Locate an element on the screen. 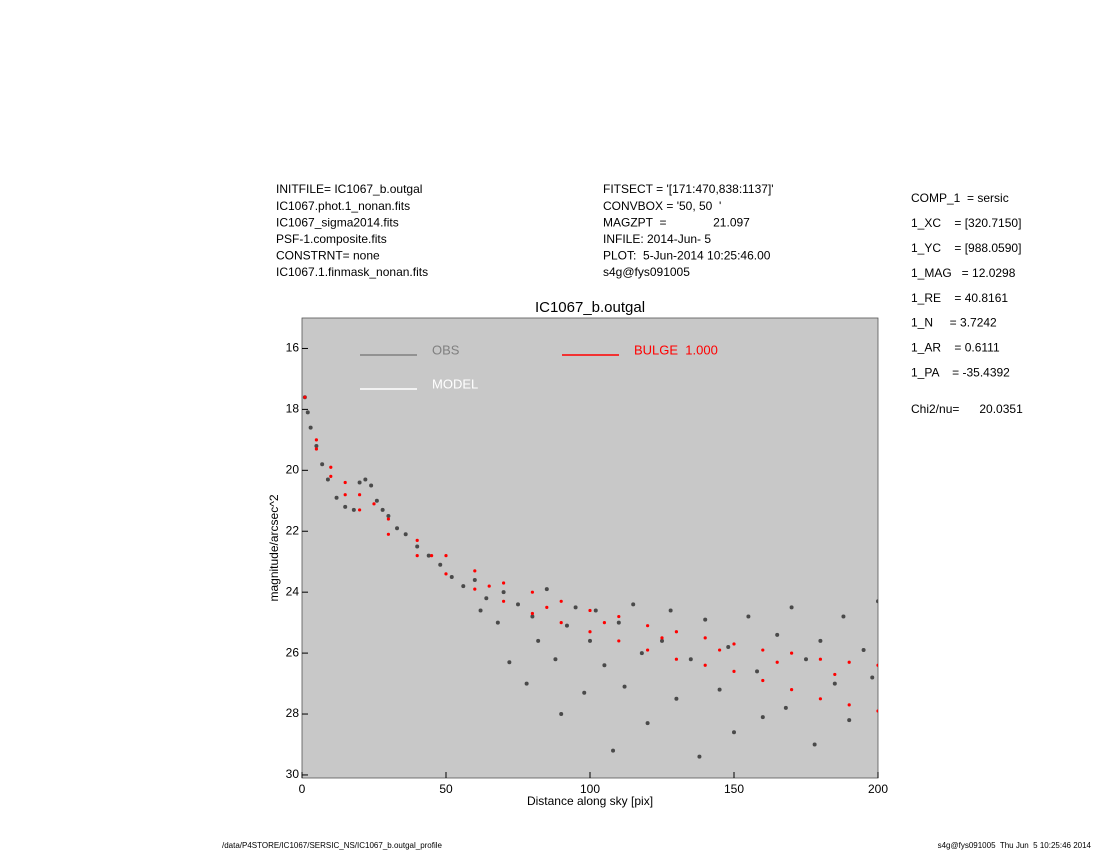  x-tick-label: 50 is located at coordinates (446, 789).